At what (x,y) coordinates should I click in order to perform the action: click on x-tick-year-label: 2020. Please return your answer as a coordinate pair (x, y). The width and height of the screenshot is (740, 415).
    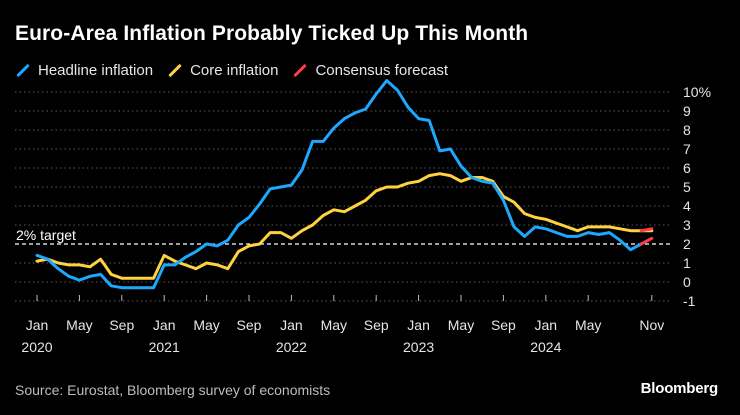
    Looking at the image, I should click on (36, 347).